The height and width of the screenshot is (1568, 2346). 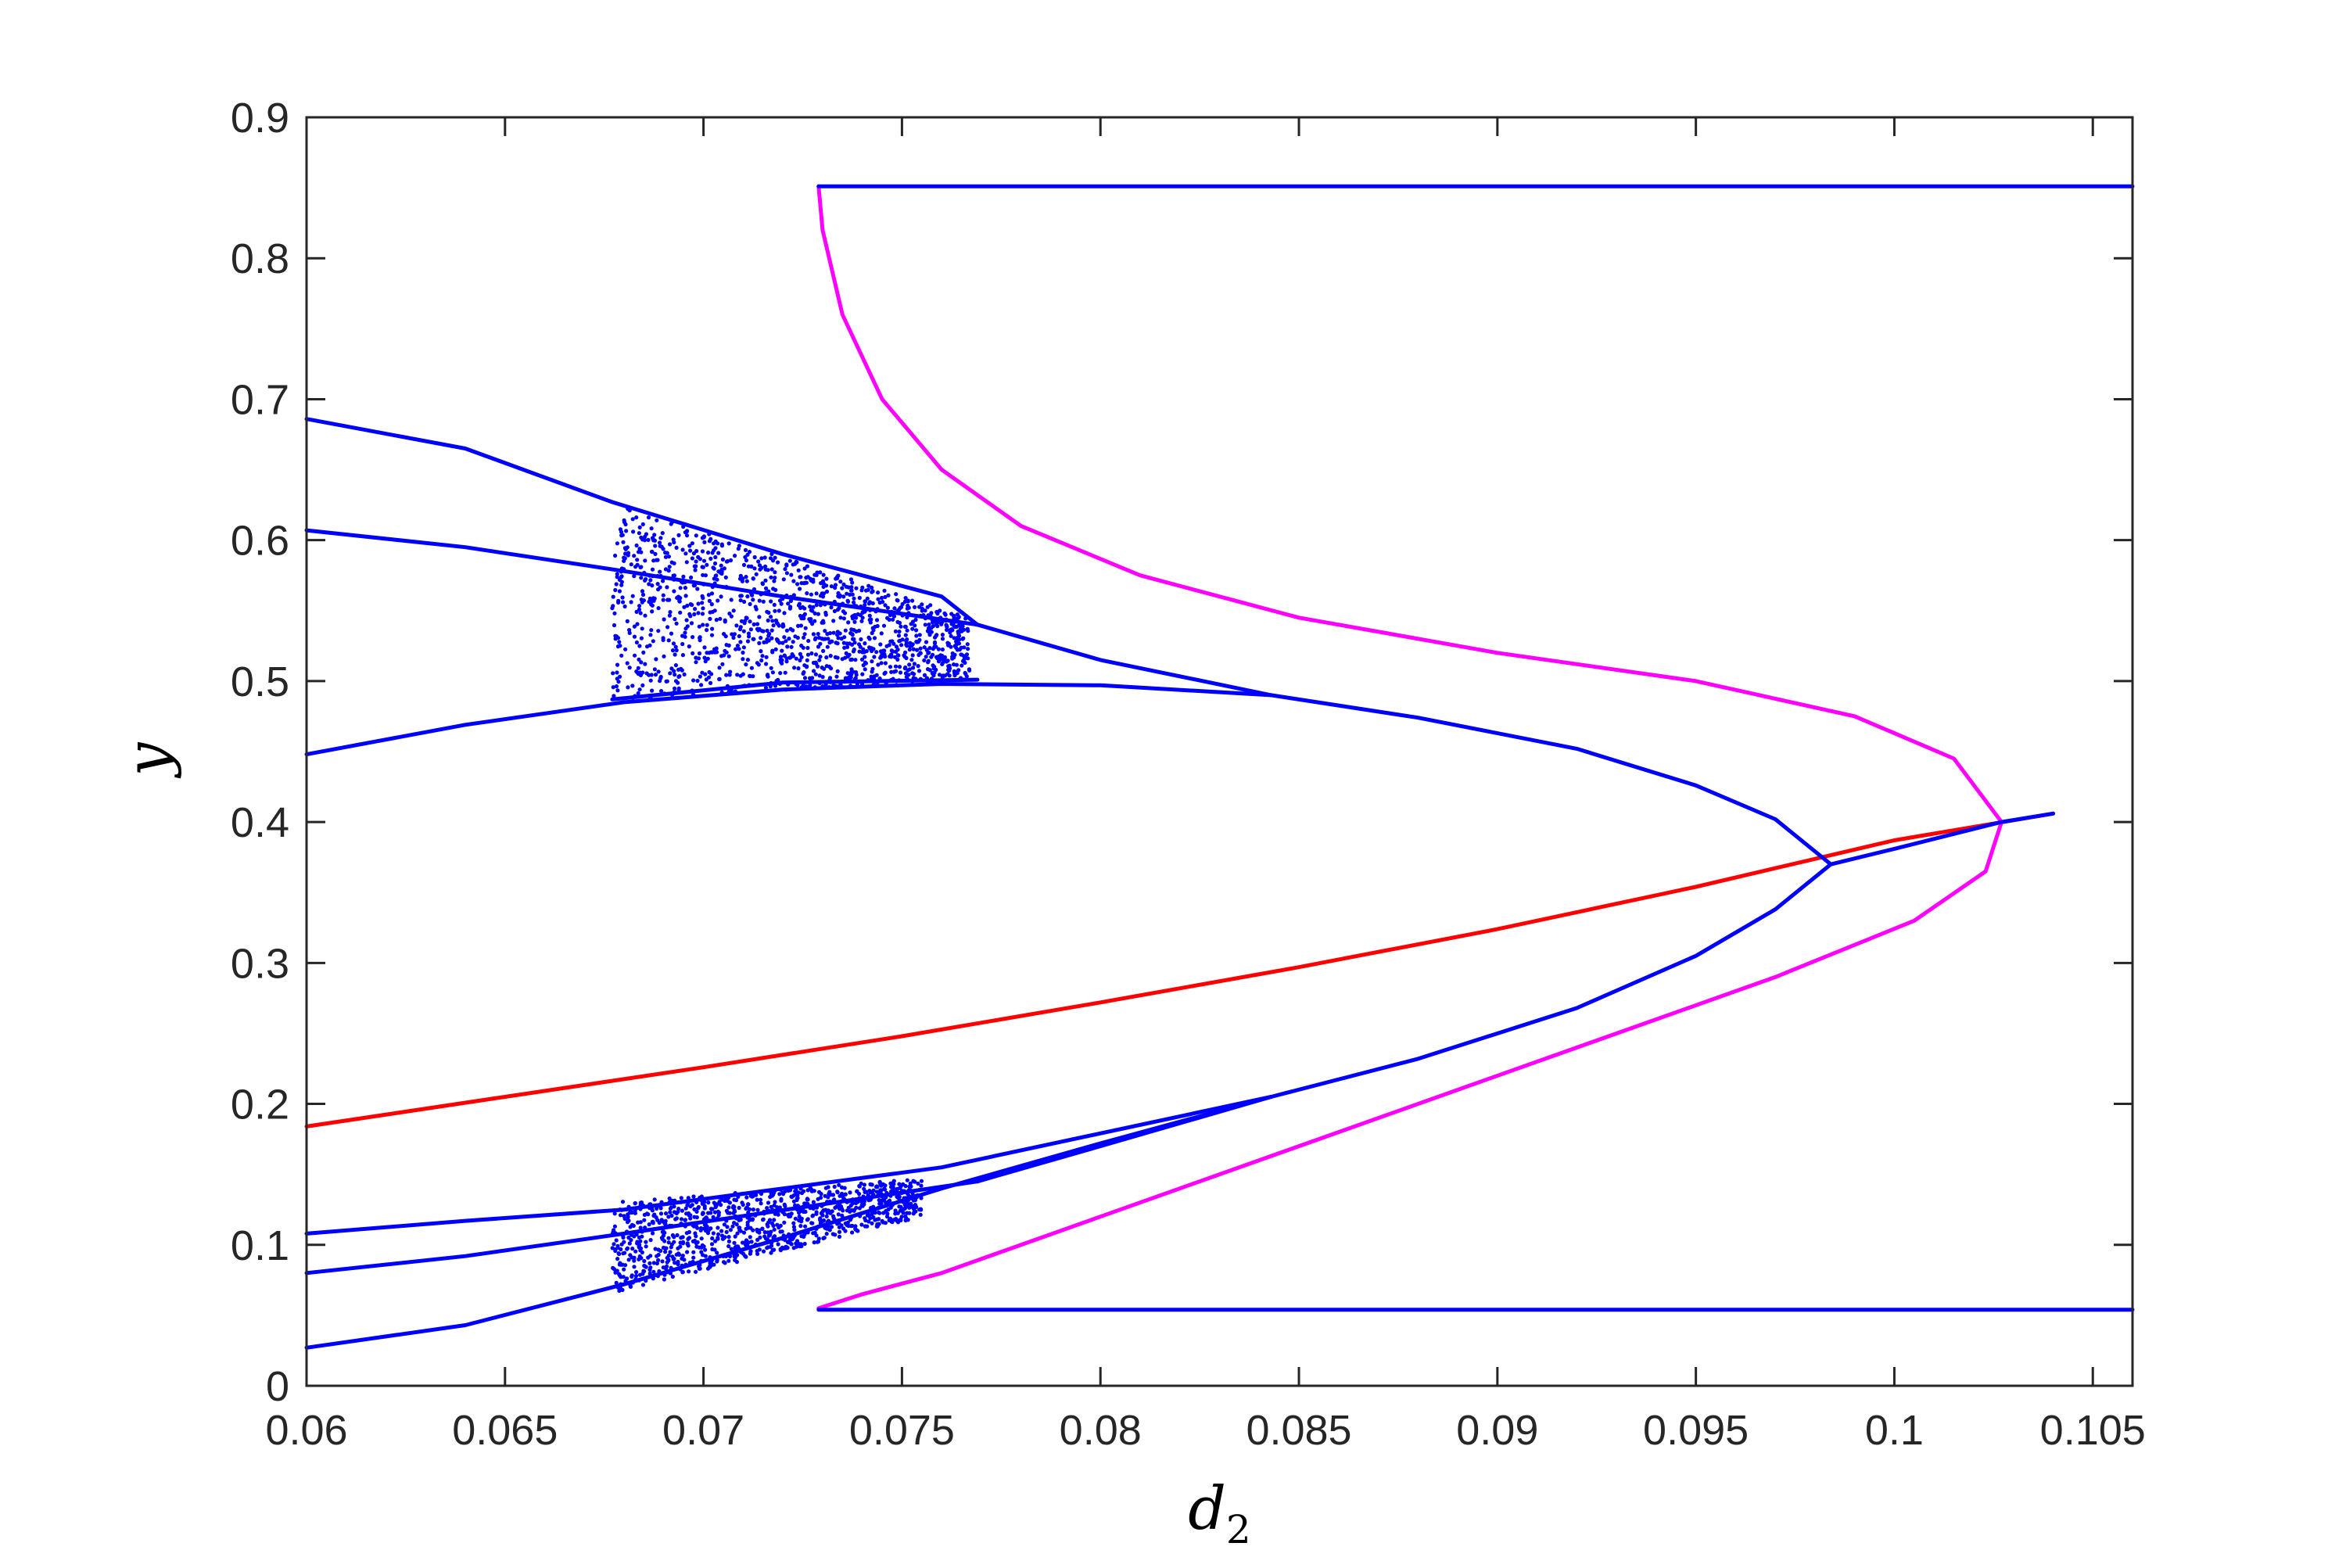 What do you see at coordinates (260, 258) in the screenshot?
I see `y-tick-label: 0.8` at bounding box center [260, 258].